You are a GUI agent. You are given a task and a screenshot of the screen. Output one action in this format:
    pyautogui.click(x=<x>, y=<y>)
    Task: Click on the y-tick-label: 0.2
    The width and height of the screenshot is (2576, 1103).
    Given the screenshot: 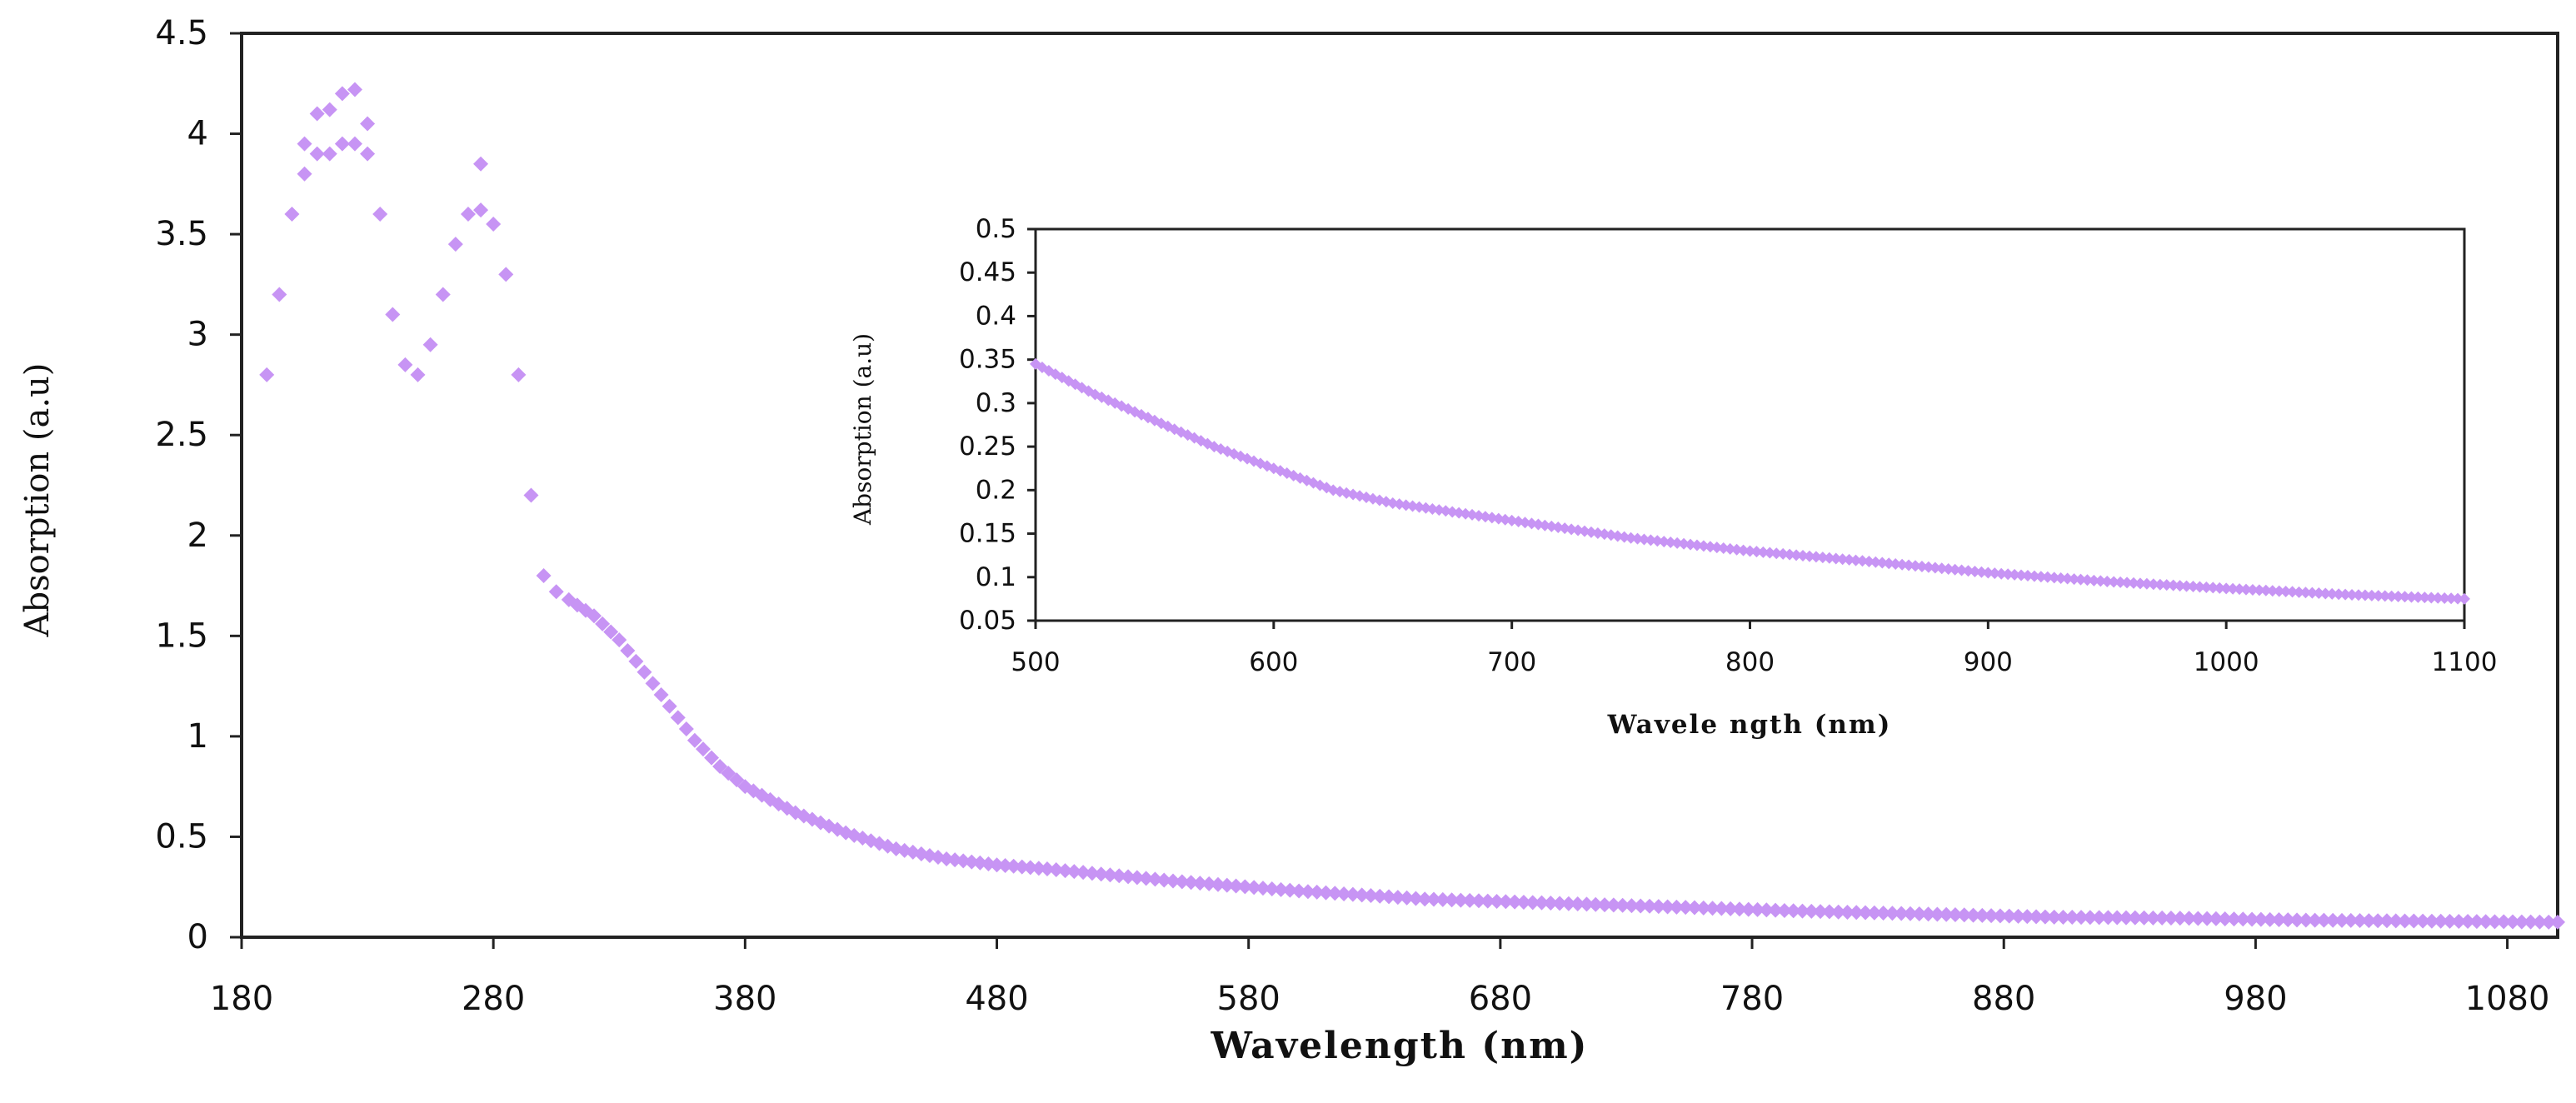 What is the action you would take?
    pyautogui.click(x=996, y=490)
    